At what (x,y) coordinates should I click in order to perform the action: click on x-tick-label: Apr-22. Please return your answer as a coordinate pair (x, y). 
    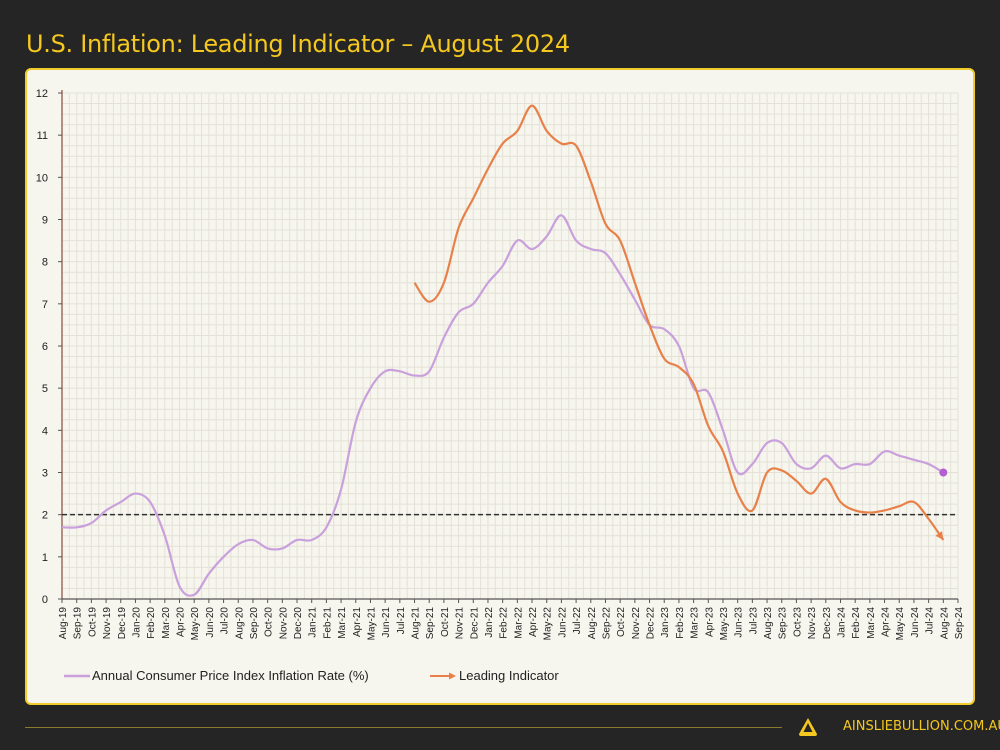
    Looking at the image, I should click on (533, 622).